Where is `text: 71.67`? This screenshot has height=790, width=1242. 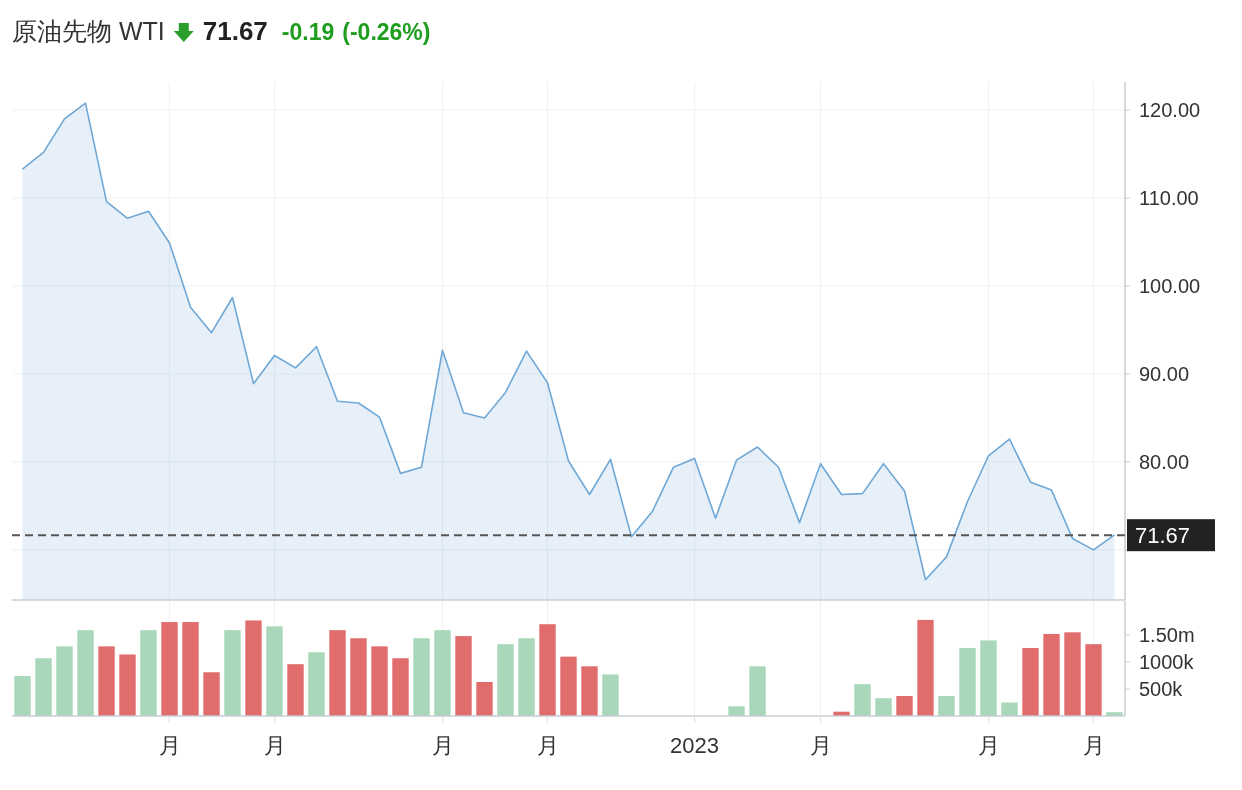 text: 71.67 is located at coordinates (235, 31).